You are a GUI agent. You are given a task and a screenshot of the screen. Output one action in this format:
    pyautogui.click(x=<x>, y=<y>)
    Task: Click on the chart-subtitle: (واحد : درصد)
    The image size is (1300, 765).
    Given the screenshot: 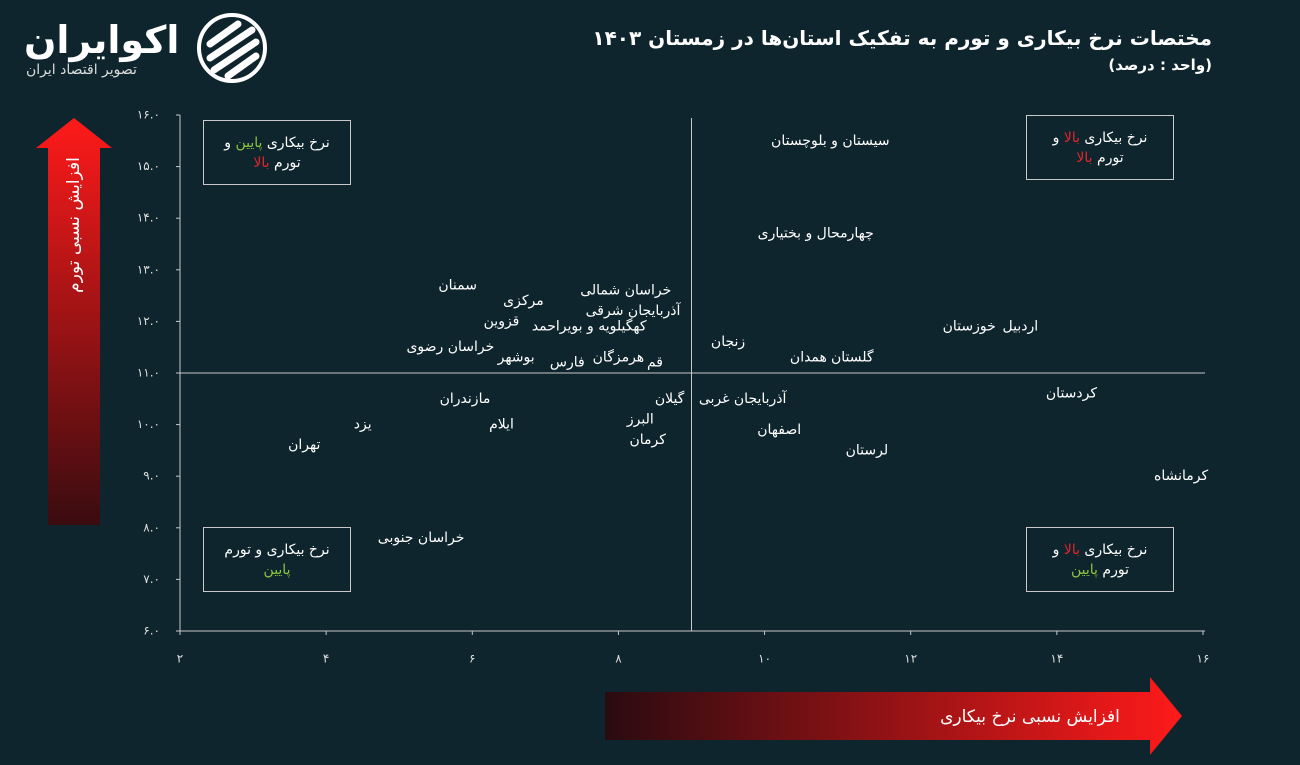 What is the action you would take?
    pyautogui.click(x=1160, y=65)
    